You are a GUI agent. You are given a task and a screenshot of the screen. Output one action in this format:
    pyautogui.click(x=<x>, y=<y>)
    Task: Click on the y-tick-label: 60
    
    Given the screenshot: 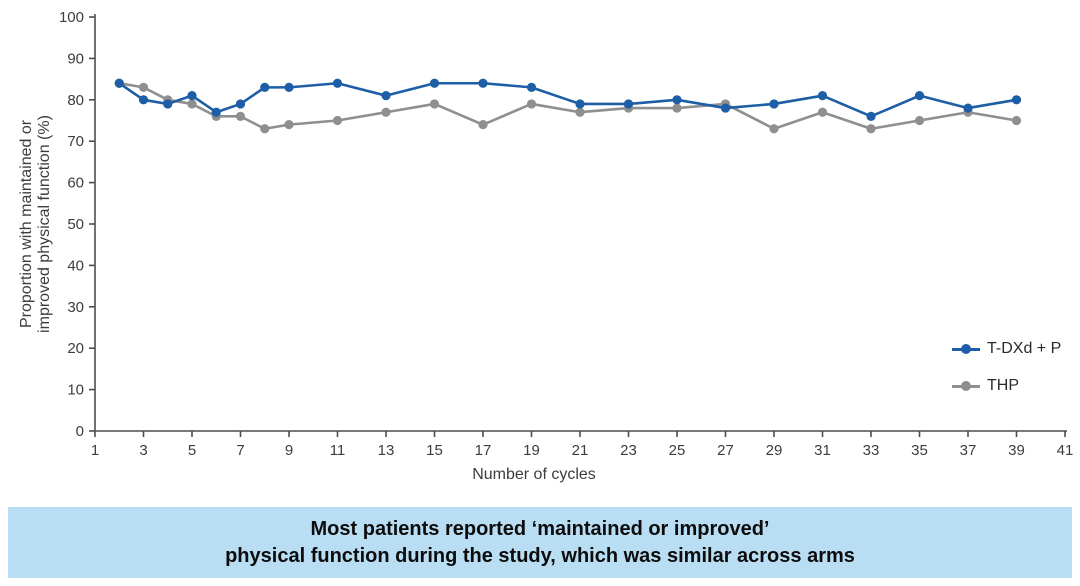 What is the action you would take?
    pyautogui.click(x=75, y=183)
    